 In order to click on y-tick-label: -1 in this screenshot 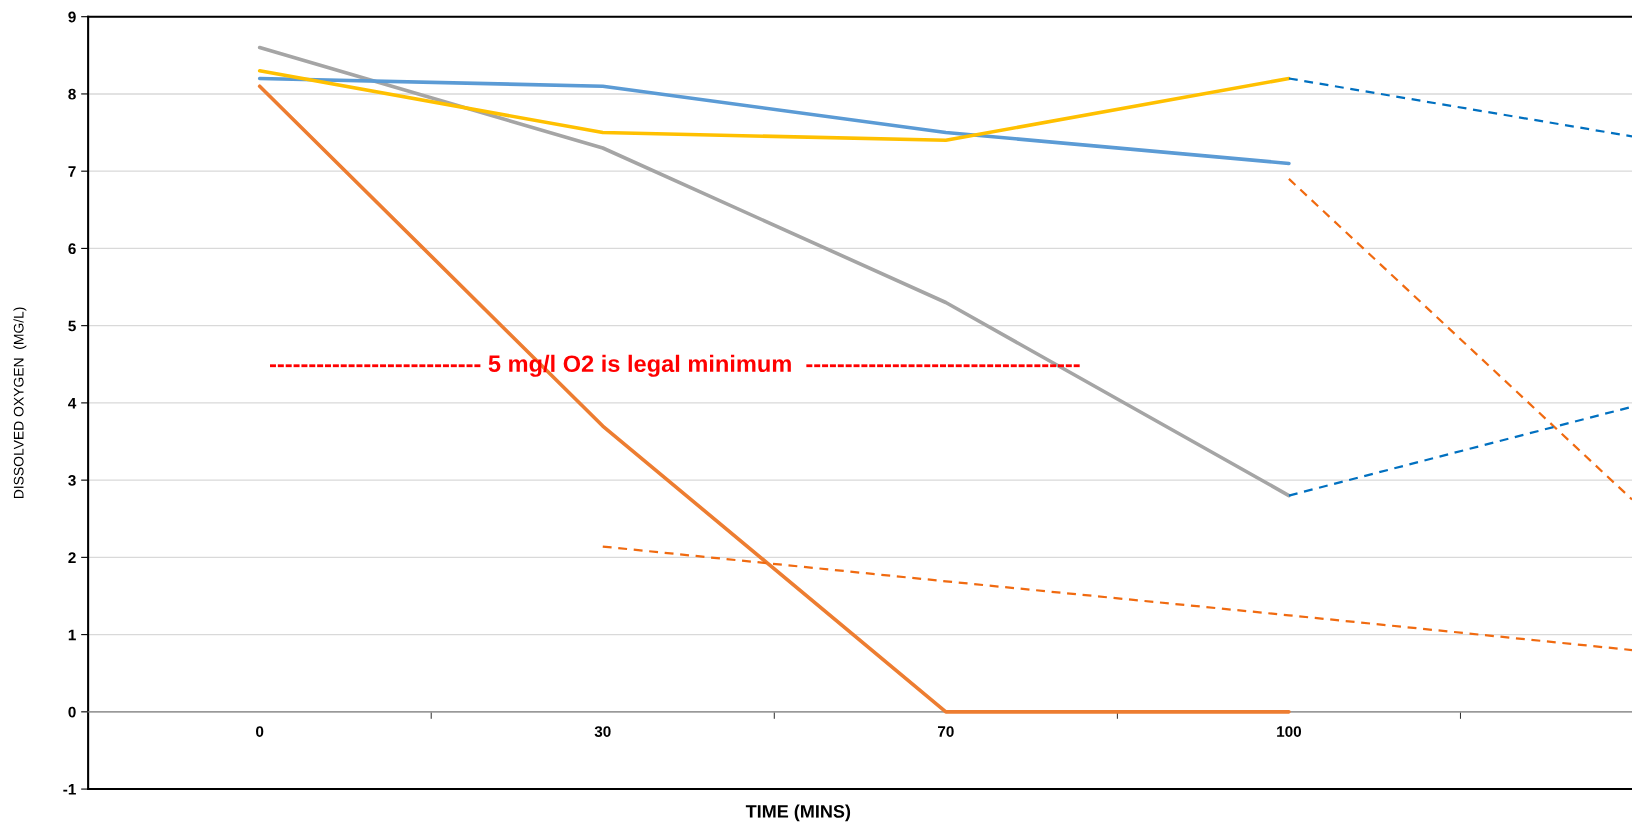, I will do `click(69, 789)`.